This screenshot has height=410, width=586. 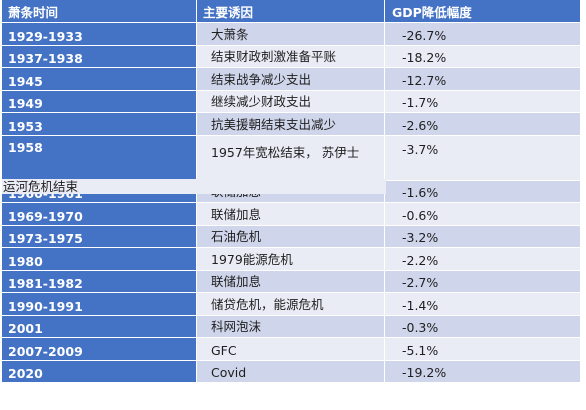 I want to click on period-cell: 1981-1982, so click(x=99, y=281).